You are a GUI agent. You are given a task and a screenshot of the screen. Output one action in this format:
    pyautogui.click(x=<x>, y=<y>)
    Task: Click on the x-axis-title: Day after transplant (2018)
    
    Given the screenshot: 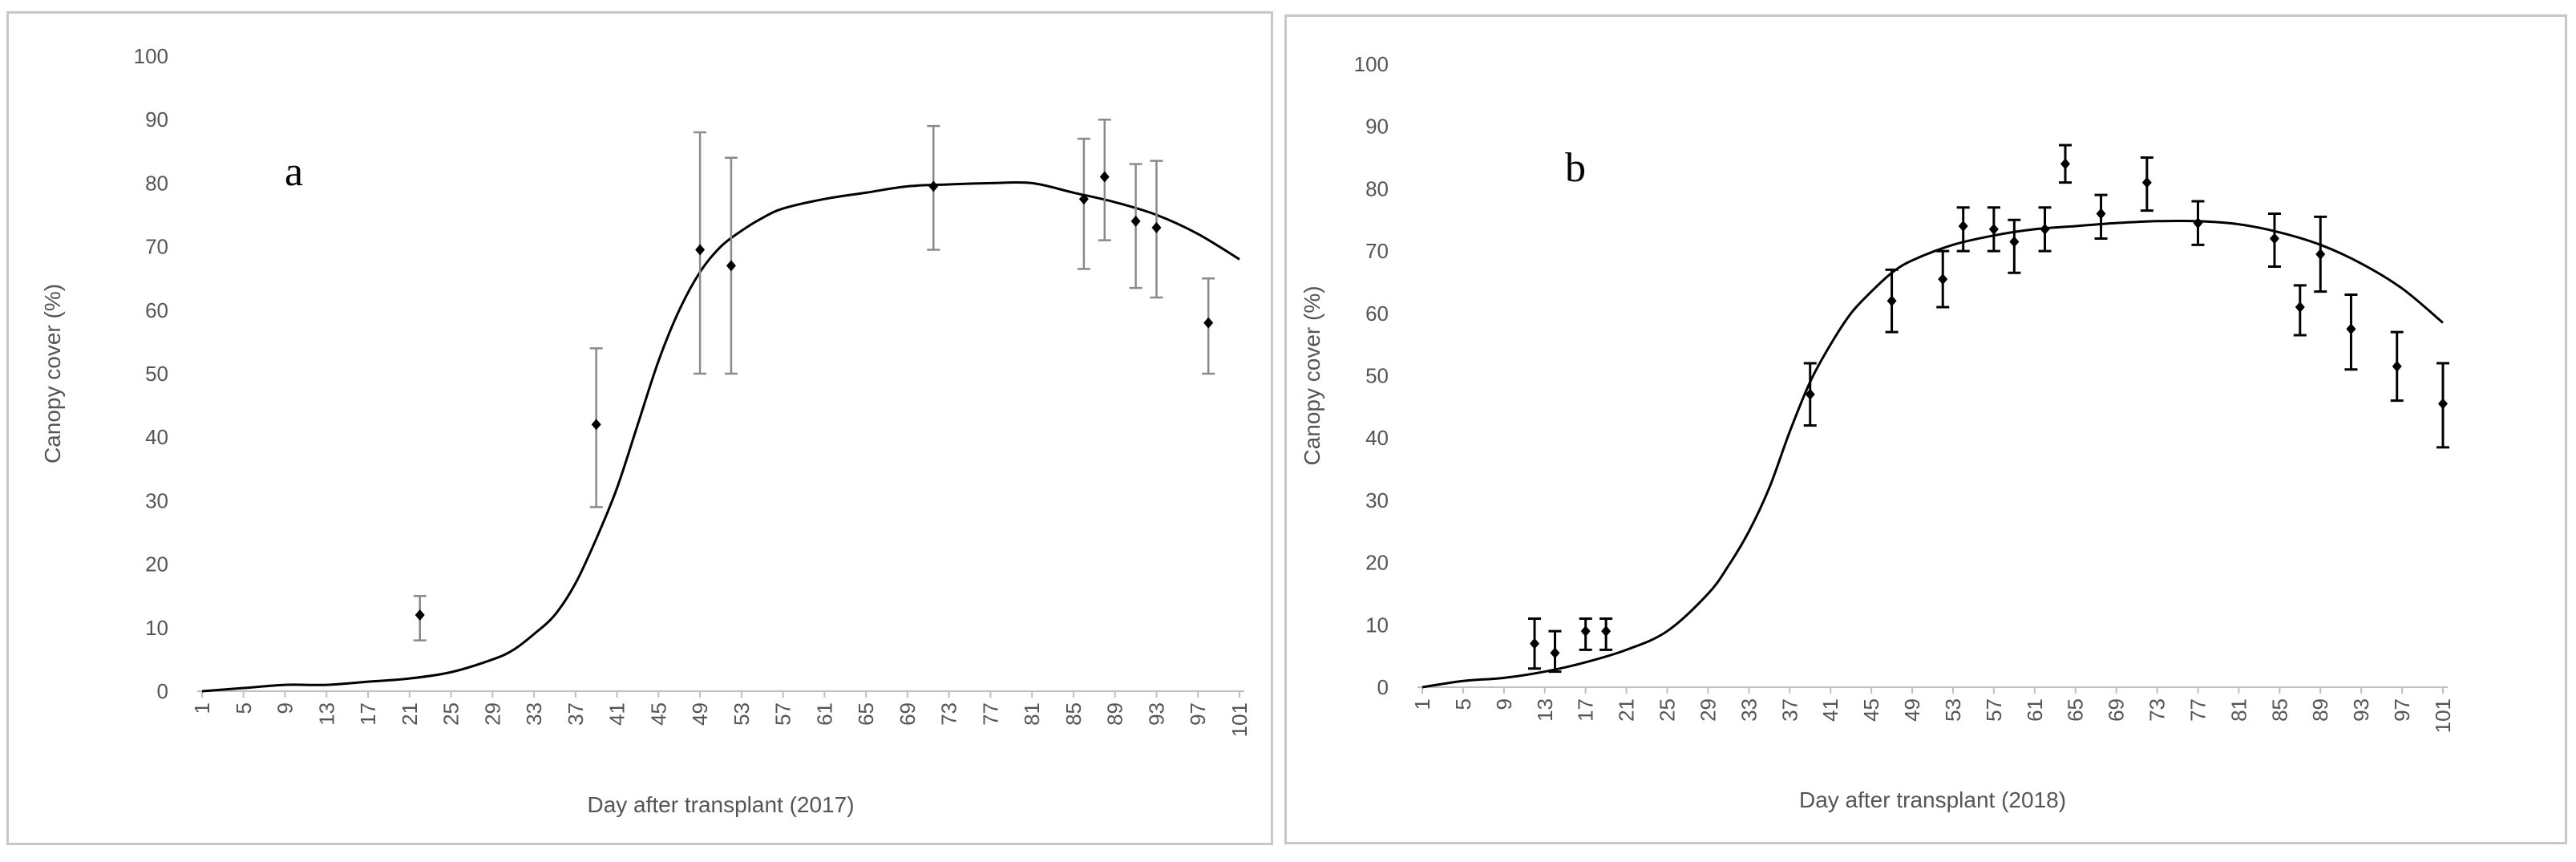 What is the action you would take?
    pyautogui.click(x=1932, y=800)
    